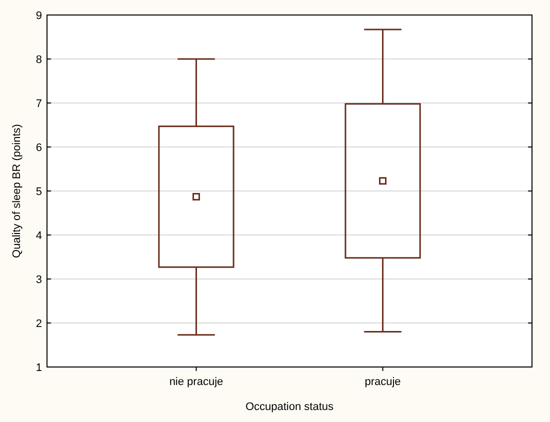 The height and width of the screenshot is (422, 550). Describe the element at coordinates (17, 191) in the screenshot. I see `y-axis-title: Quality of sleep BR (points)` at that location.